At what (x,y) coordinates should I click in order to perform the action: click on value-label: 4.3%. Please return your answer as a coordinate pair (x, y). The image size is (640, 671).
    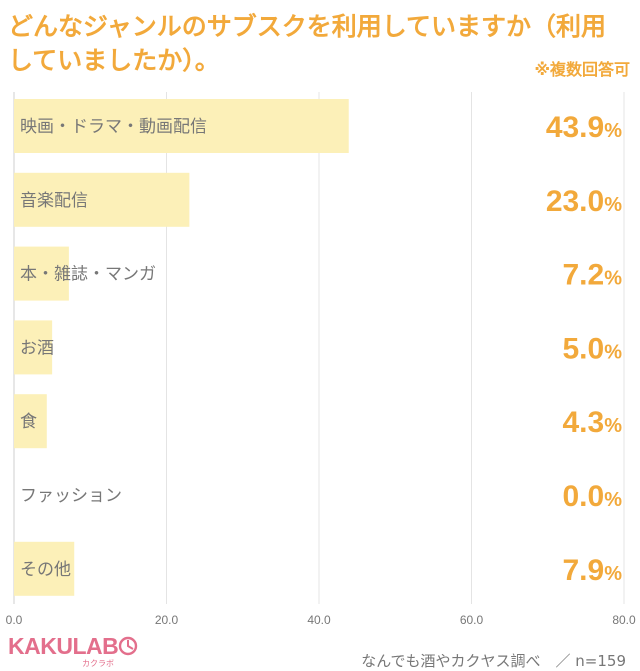
    Looking at the image, I should click on (592, 422).